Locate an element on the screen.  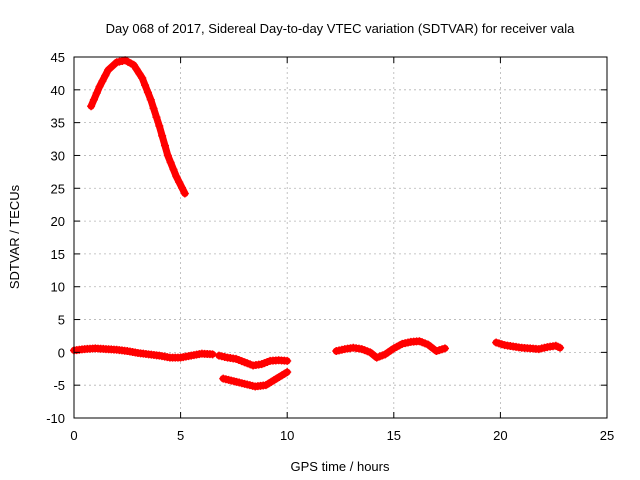
y-tick-label: 15 is located at coordinates (58, 254).